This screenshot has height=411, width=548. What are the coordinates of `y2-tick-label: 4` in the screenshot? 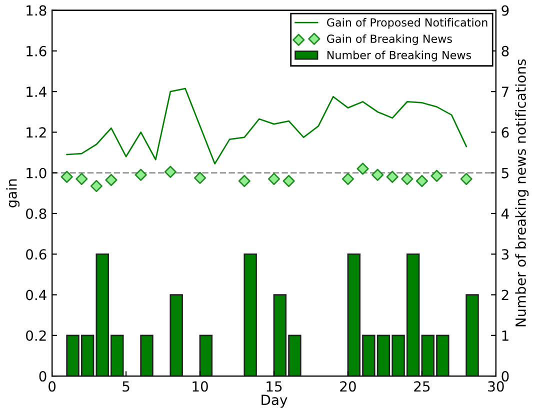 It's located at (505, 213).